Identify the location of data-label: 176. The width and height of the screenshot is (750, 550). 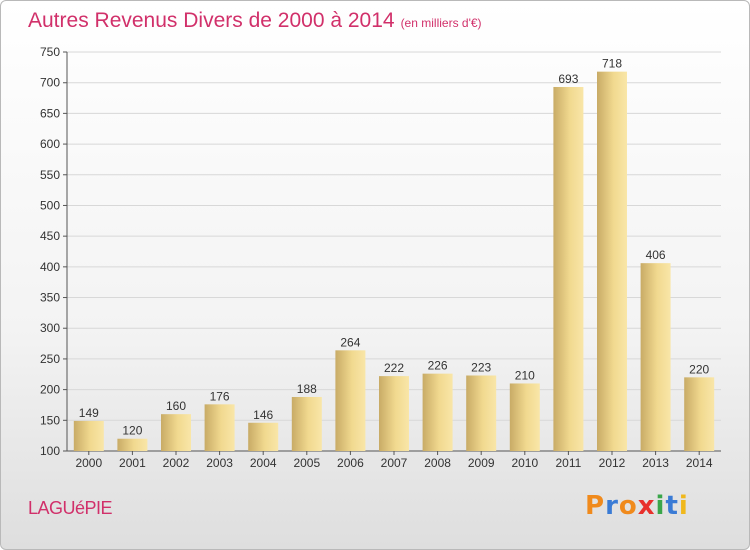
(220, 396).